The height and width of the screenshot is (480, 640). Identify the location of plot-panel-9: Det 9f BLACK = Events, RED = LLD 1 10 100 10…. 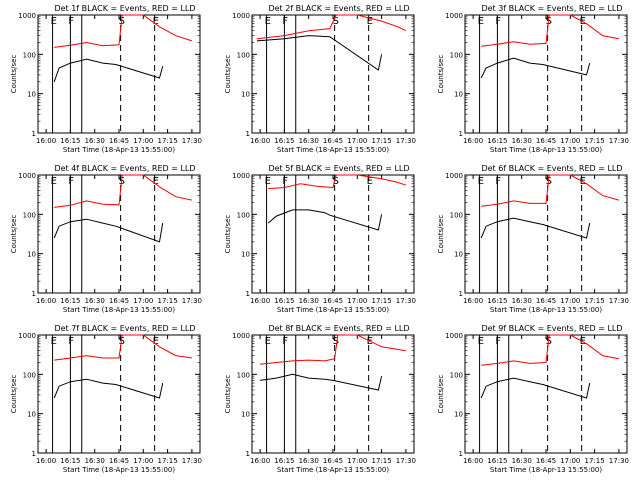
(533, 399).